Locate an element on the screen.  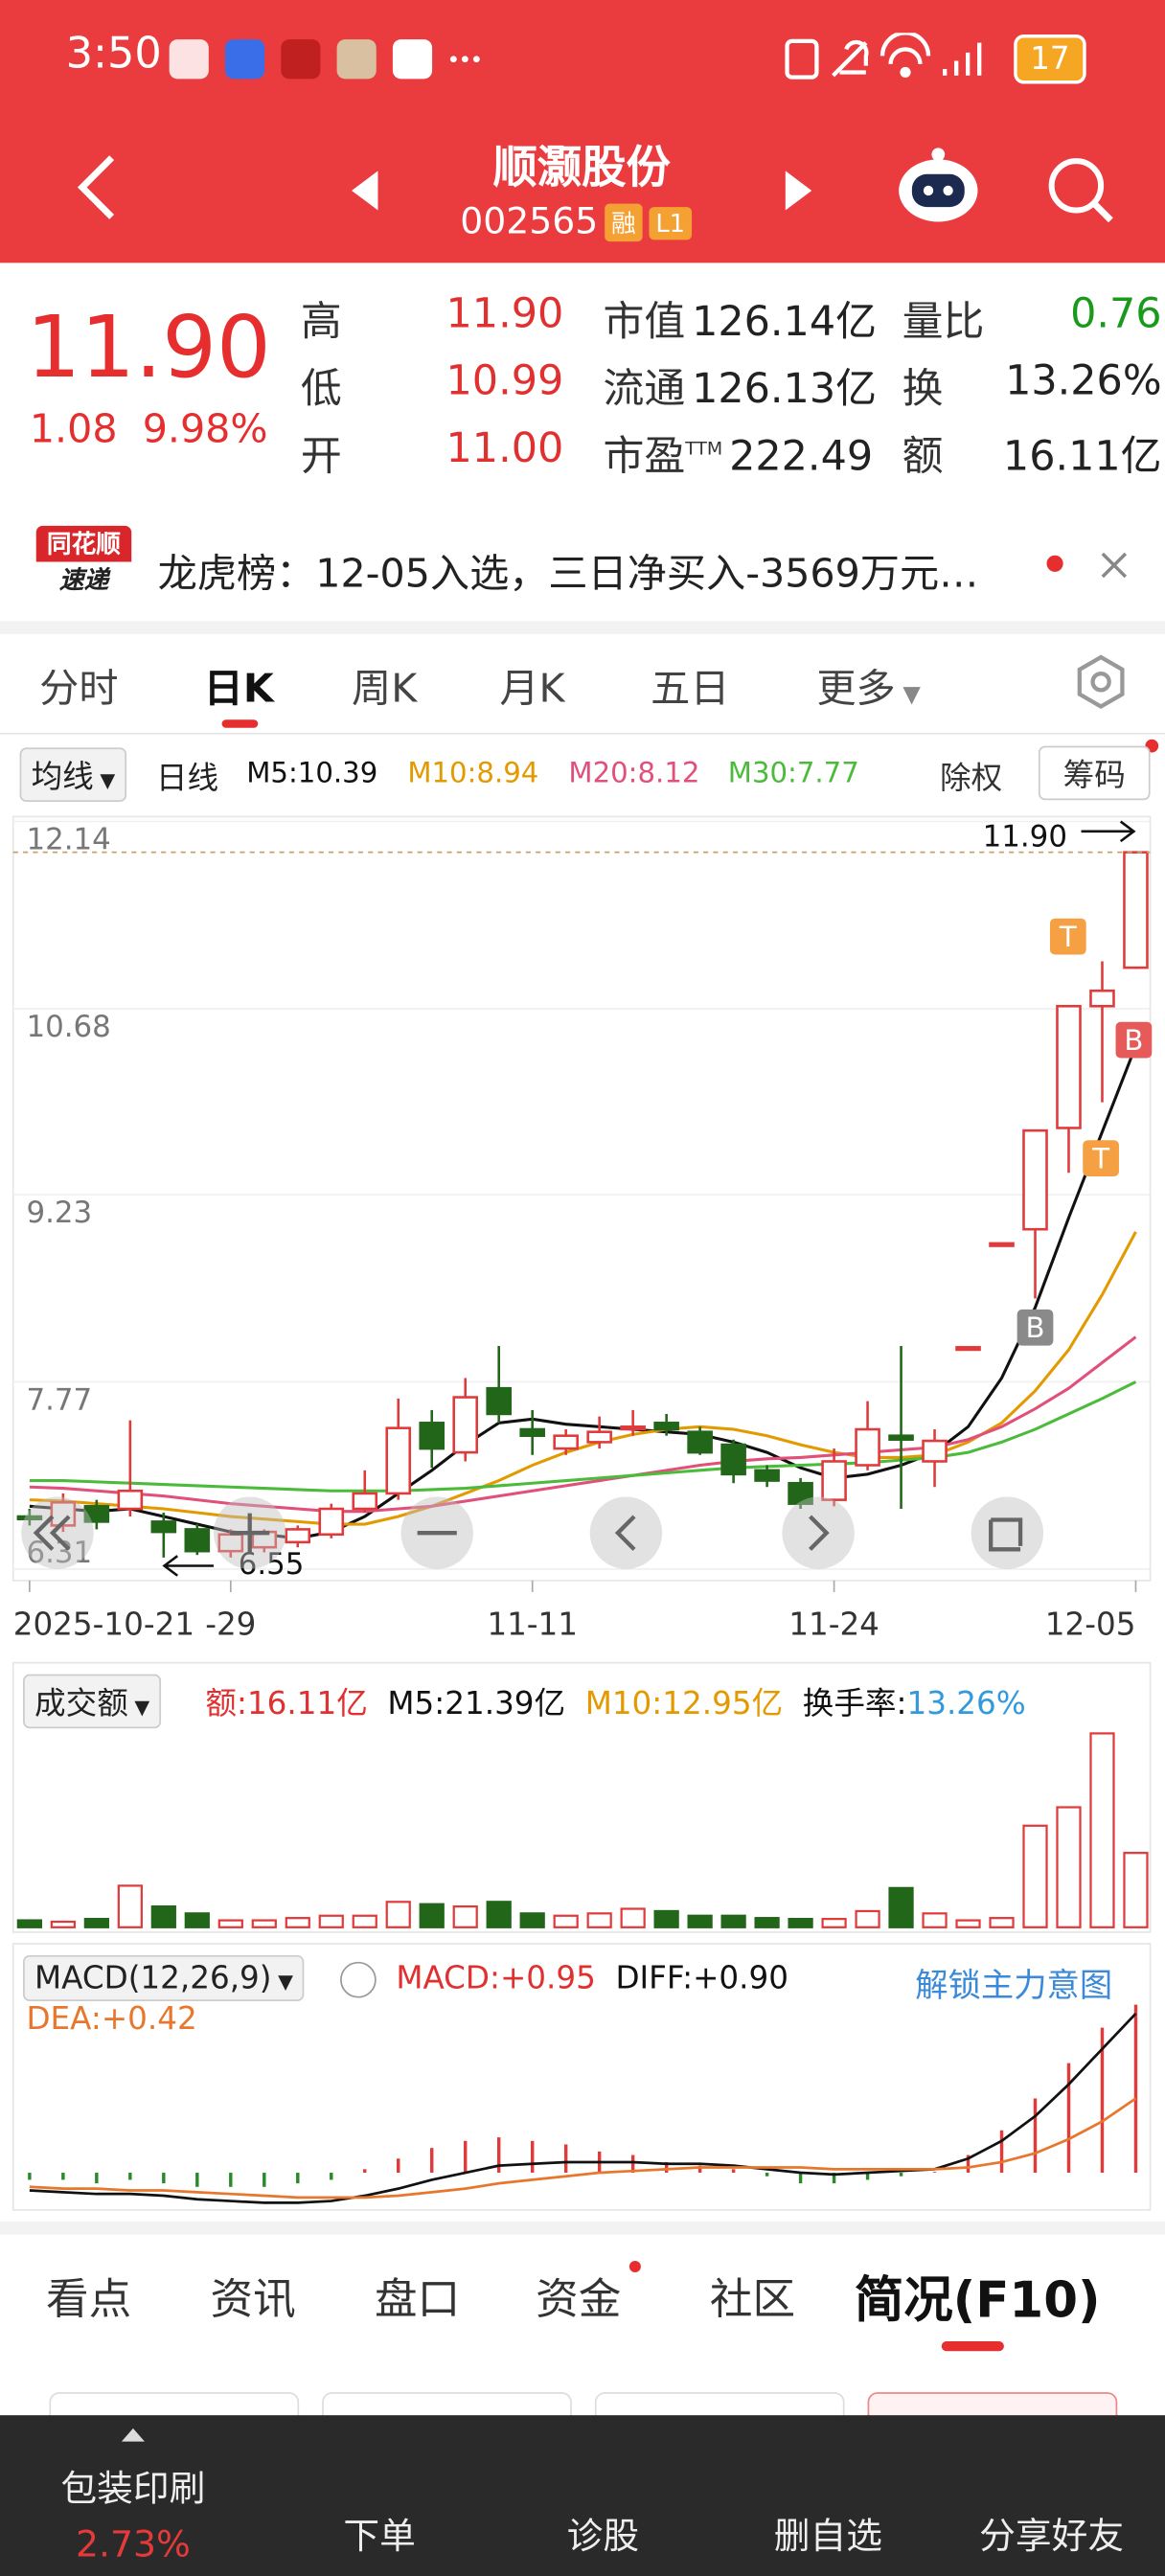
price: 11.90 is located at coordinates (148, 349).